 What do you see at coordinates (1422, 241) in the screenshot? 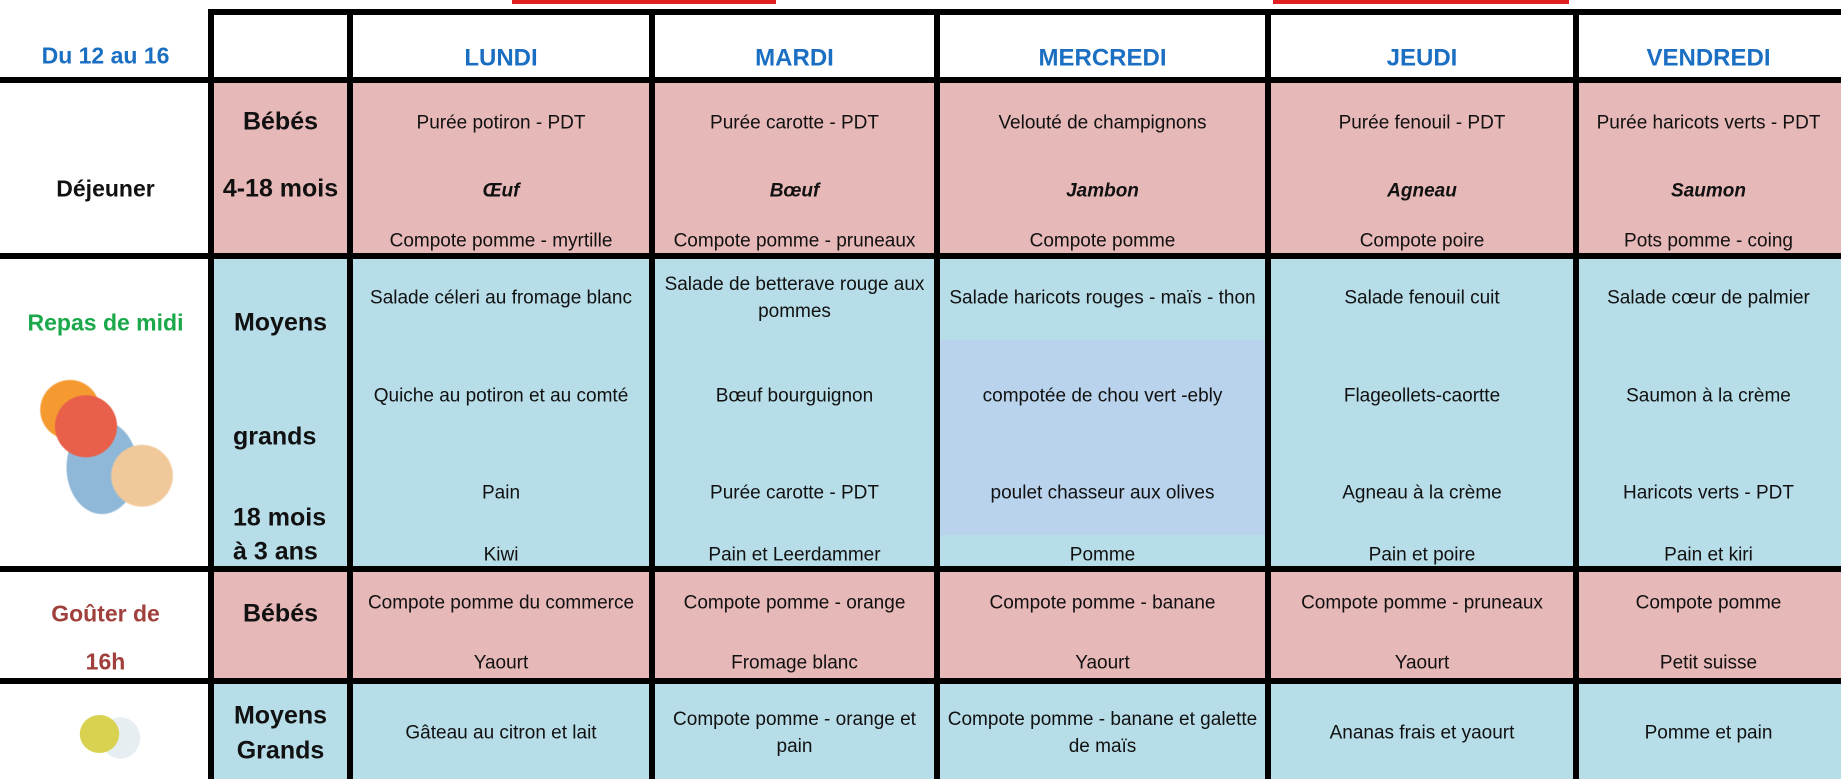
I see `menu-item: Compote poire` at bounding box center [1422, 241].